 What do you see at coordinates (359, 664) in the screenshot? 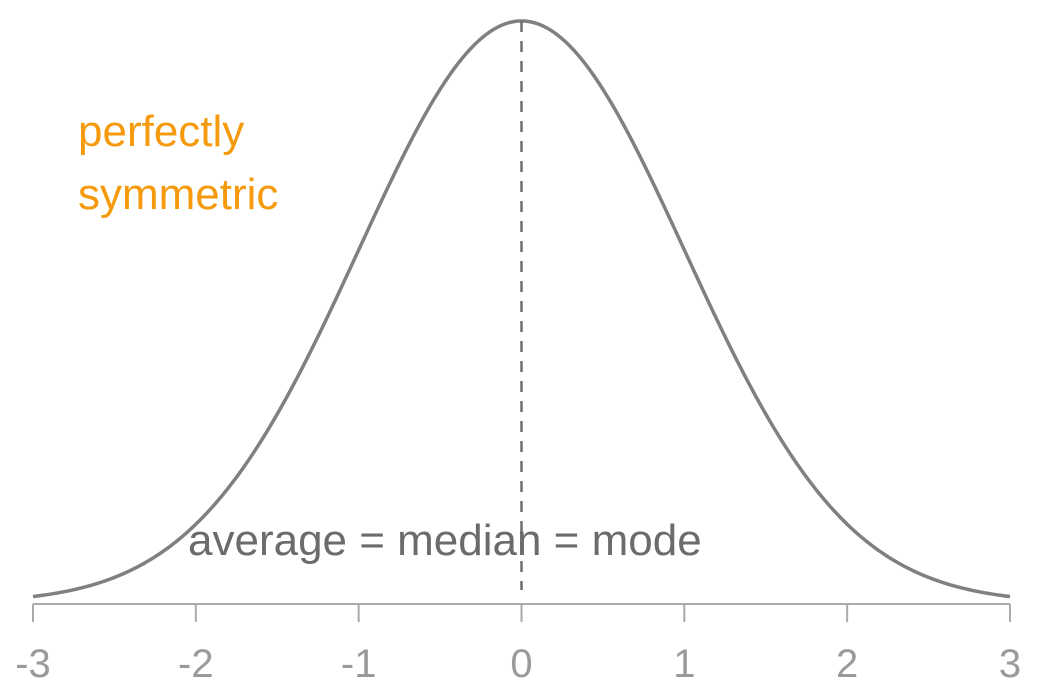
I see `x-tick-label: -1` at bounding box center [359, 664].